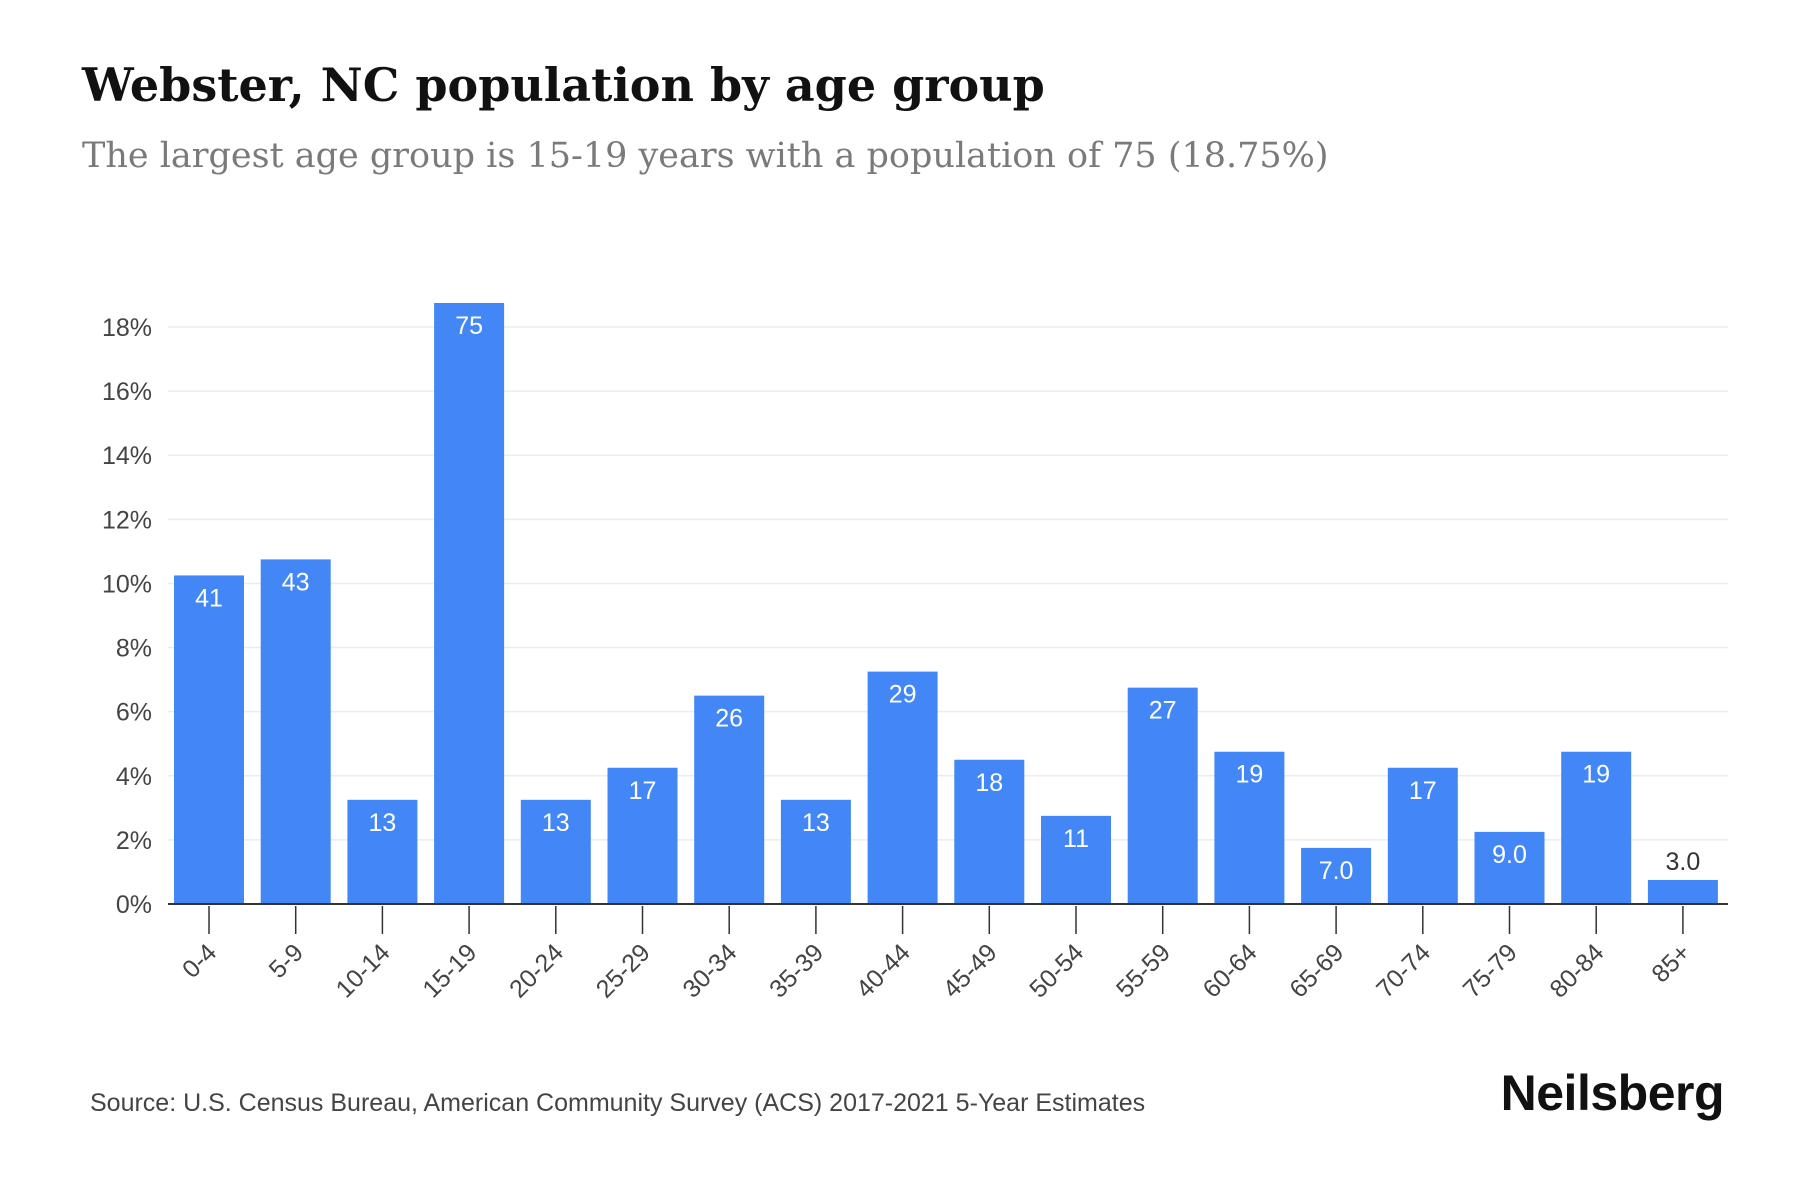 The image size is (1800, 1200). I want to click on data-label-5-9: 43, so click(296, 582).